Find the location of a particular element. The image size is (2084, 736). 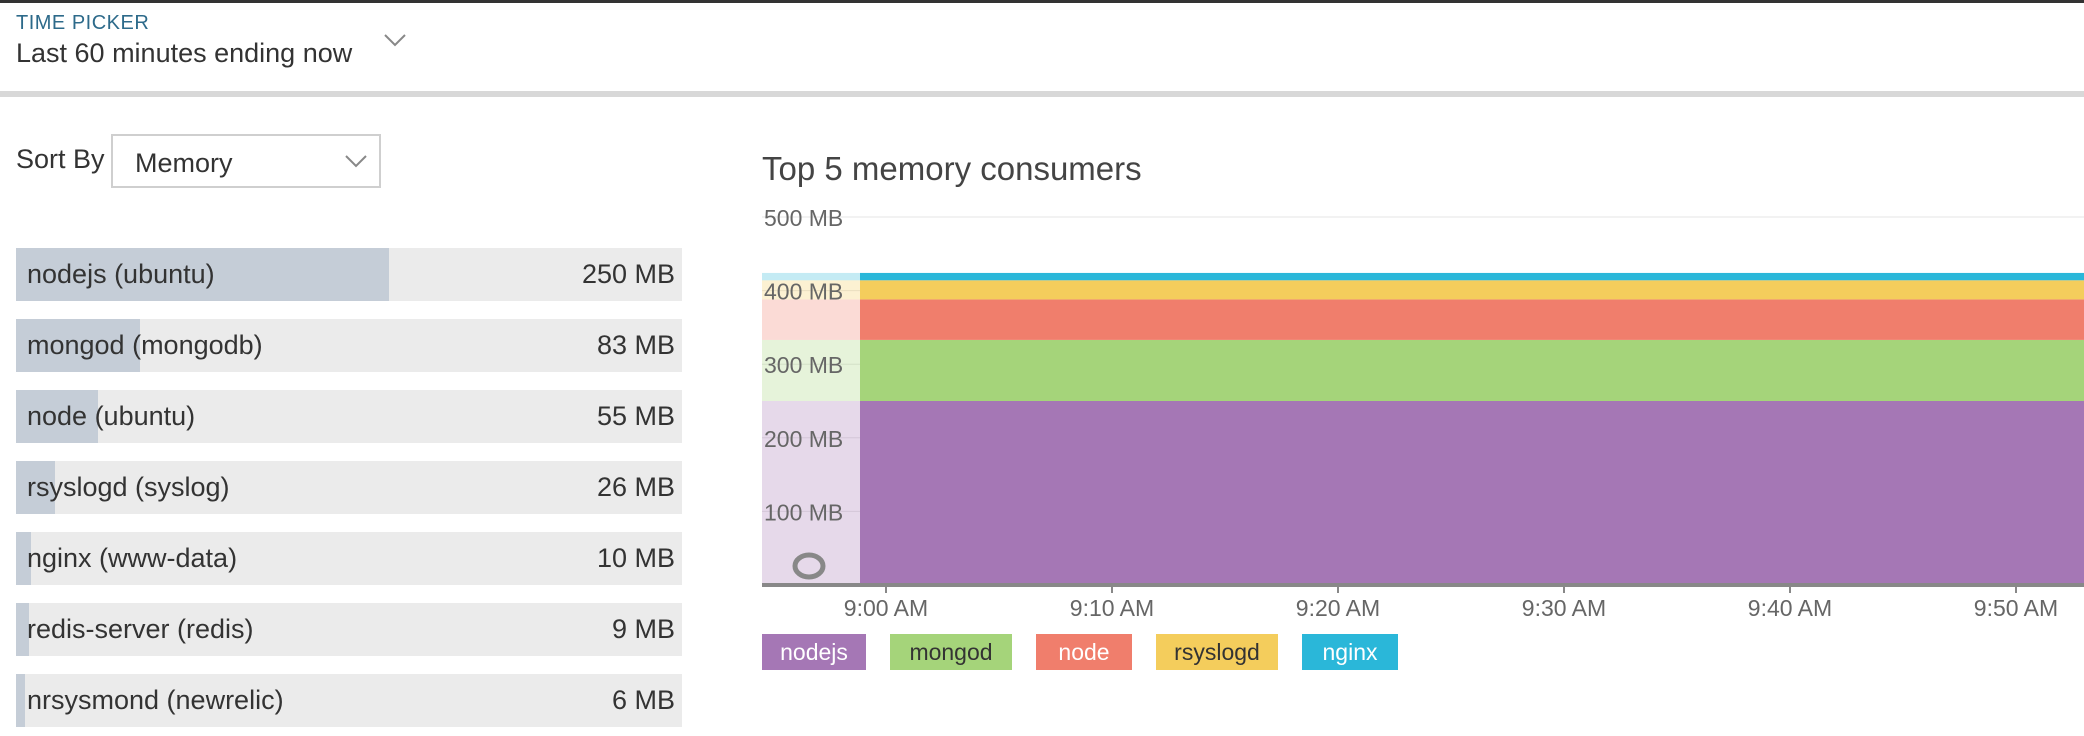

x-tick-label: 9:40 AM is located at coordinates (1790, 608).